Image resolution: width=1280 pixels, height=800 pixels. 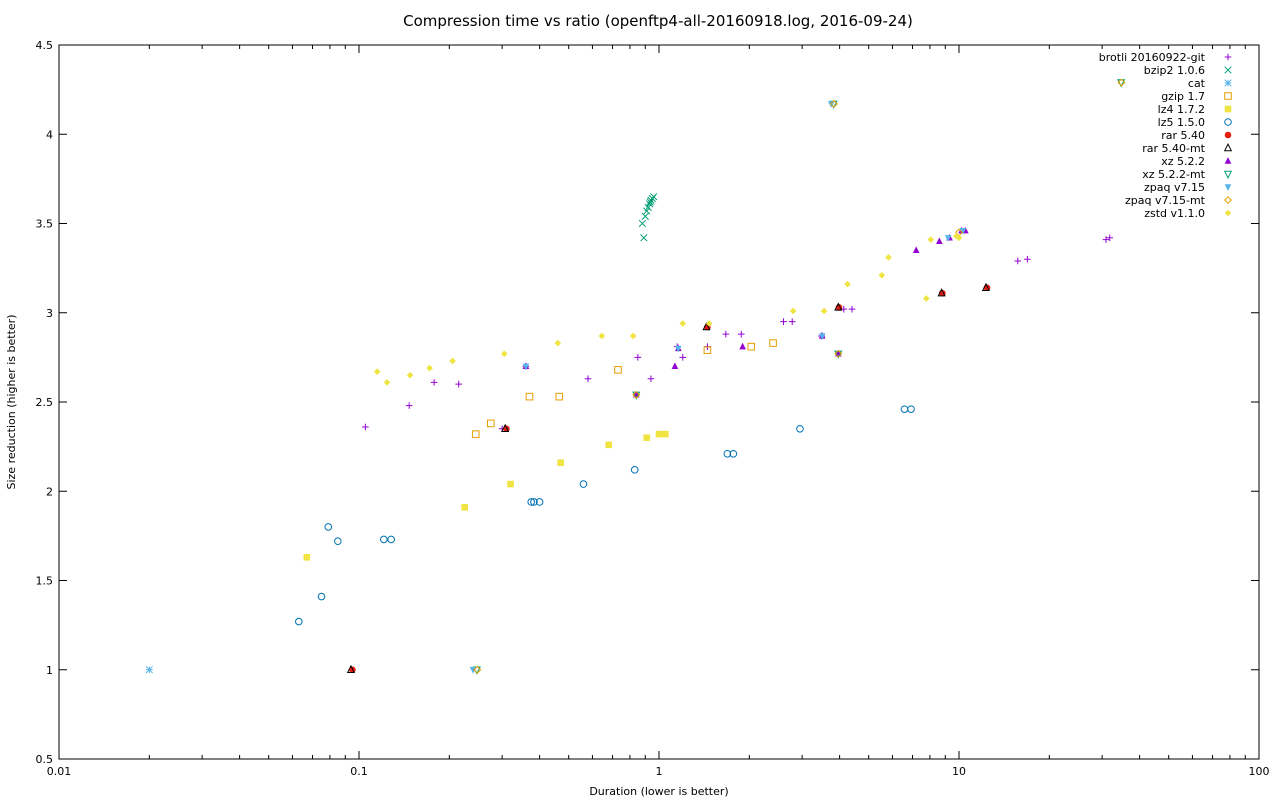 I want to click on y-tick-label: 1.5, so click(x=45, y=581).